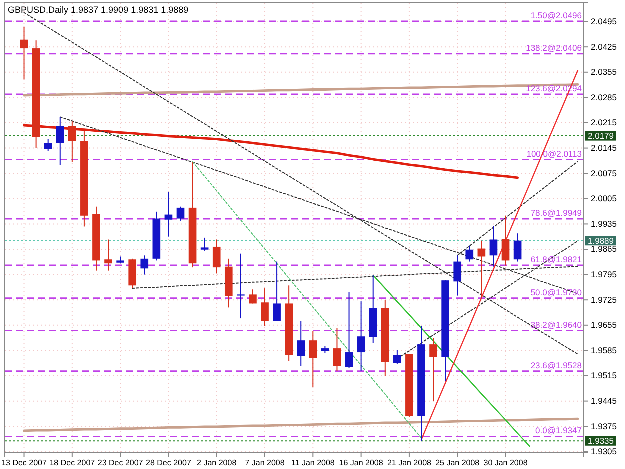 The width and height of the screenshot is (625, 469). What do you see at coordinates (604, 72) in the screenshot?
I see `y-tick-label: 2.0355` at bounding box center [604, 72].